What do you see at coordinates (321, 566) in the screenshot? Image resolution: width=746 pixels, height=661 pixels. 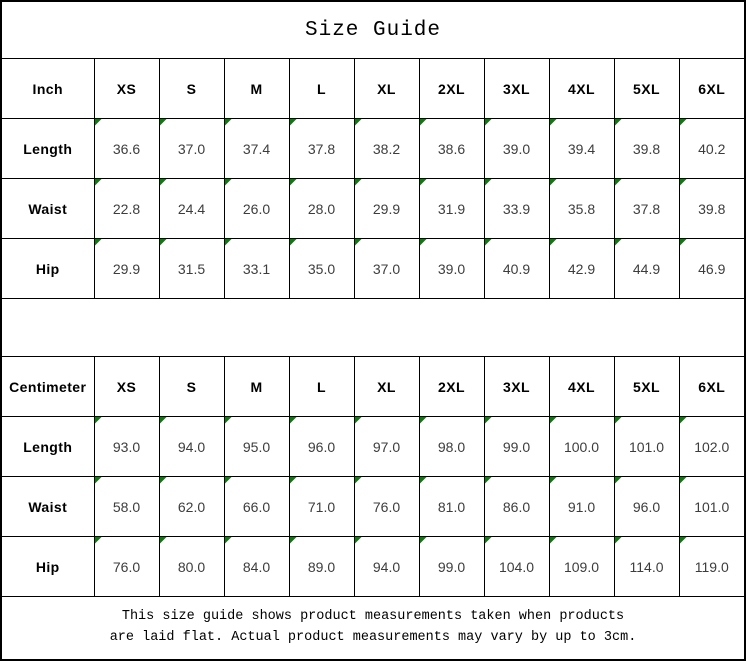 I see `value-cell: 89.0` at bounding box center [321, 566].